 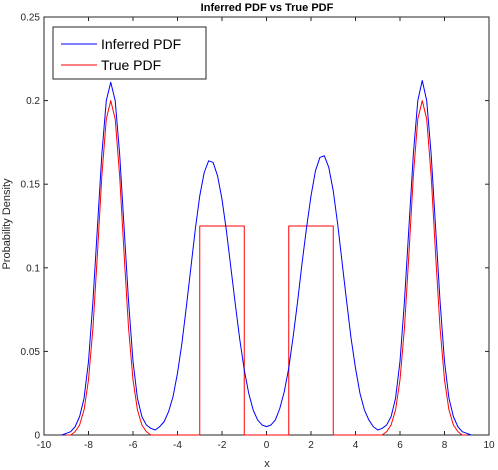 What do you see at coordinates (445, 445) in the screenshot?
I see `x-tick-label: 8` at bounding box center [445, 445].